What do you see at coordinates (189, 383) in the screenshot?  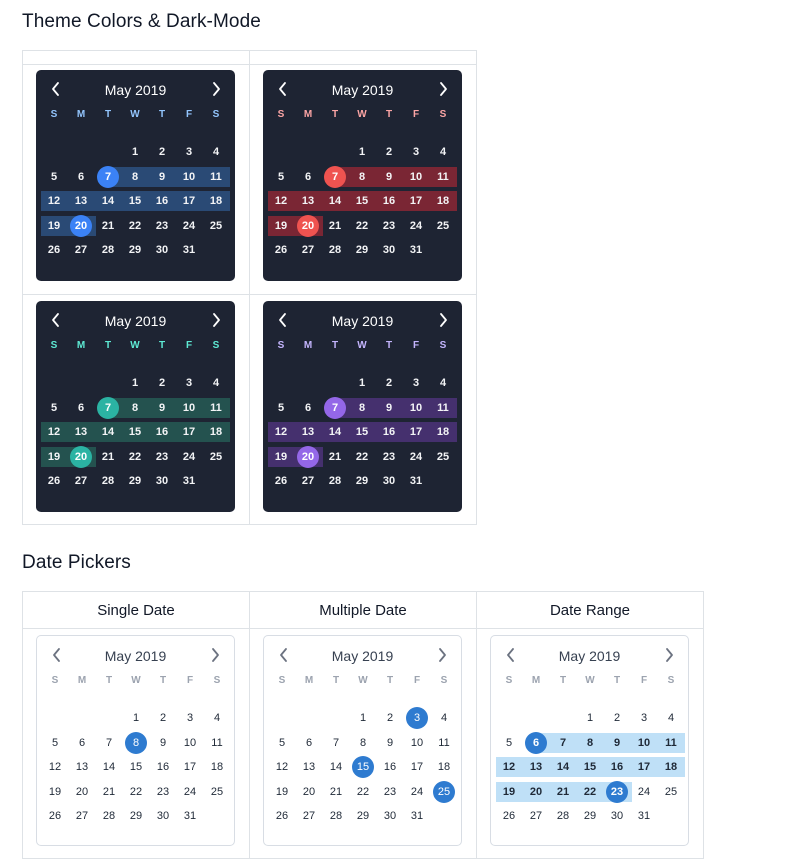 I see `calendar-day: 3` at bounding box center [189, 383].